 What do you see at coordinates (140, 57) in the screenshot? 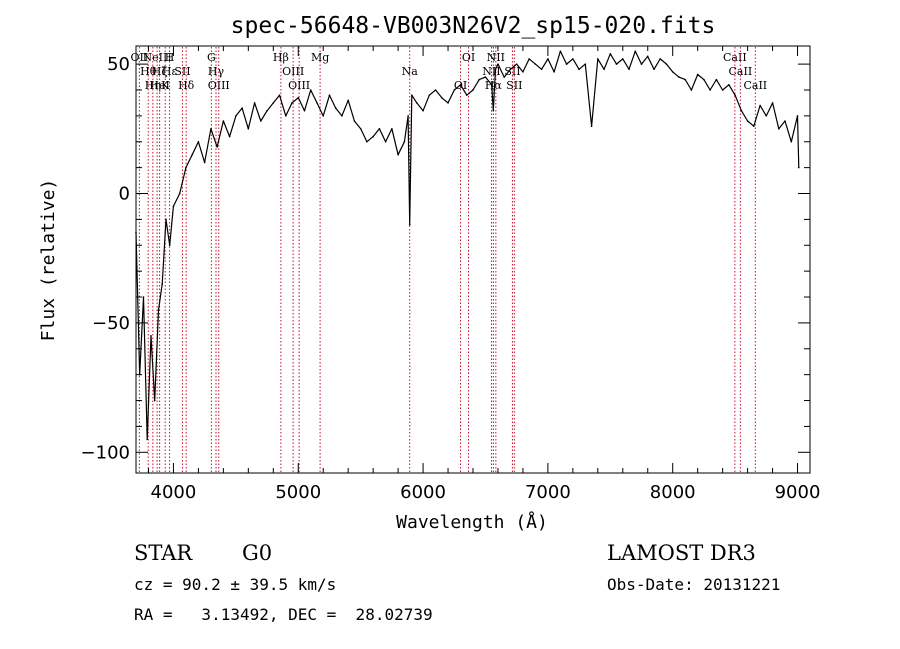
I see `spectral-line-label: OII` at bounding box center [140, 57].